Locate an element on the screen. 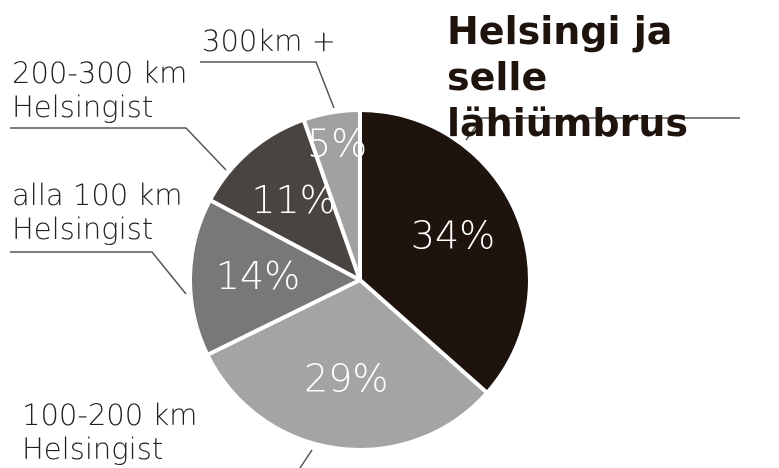 This screenshot has width=779, height=468. slice-label: Helsingi ja selle lähiümbrus is located at coordinates (568, 77).